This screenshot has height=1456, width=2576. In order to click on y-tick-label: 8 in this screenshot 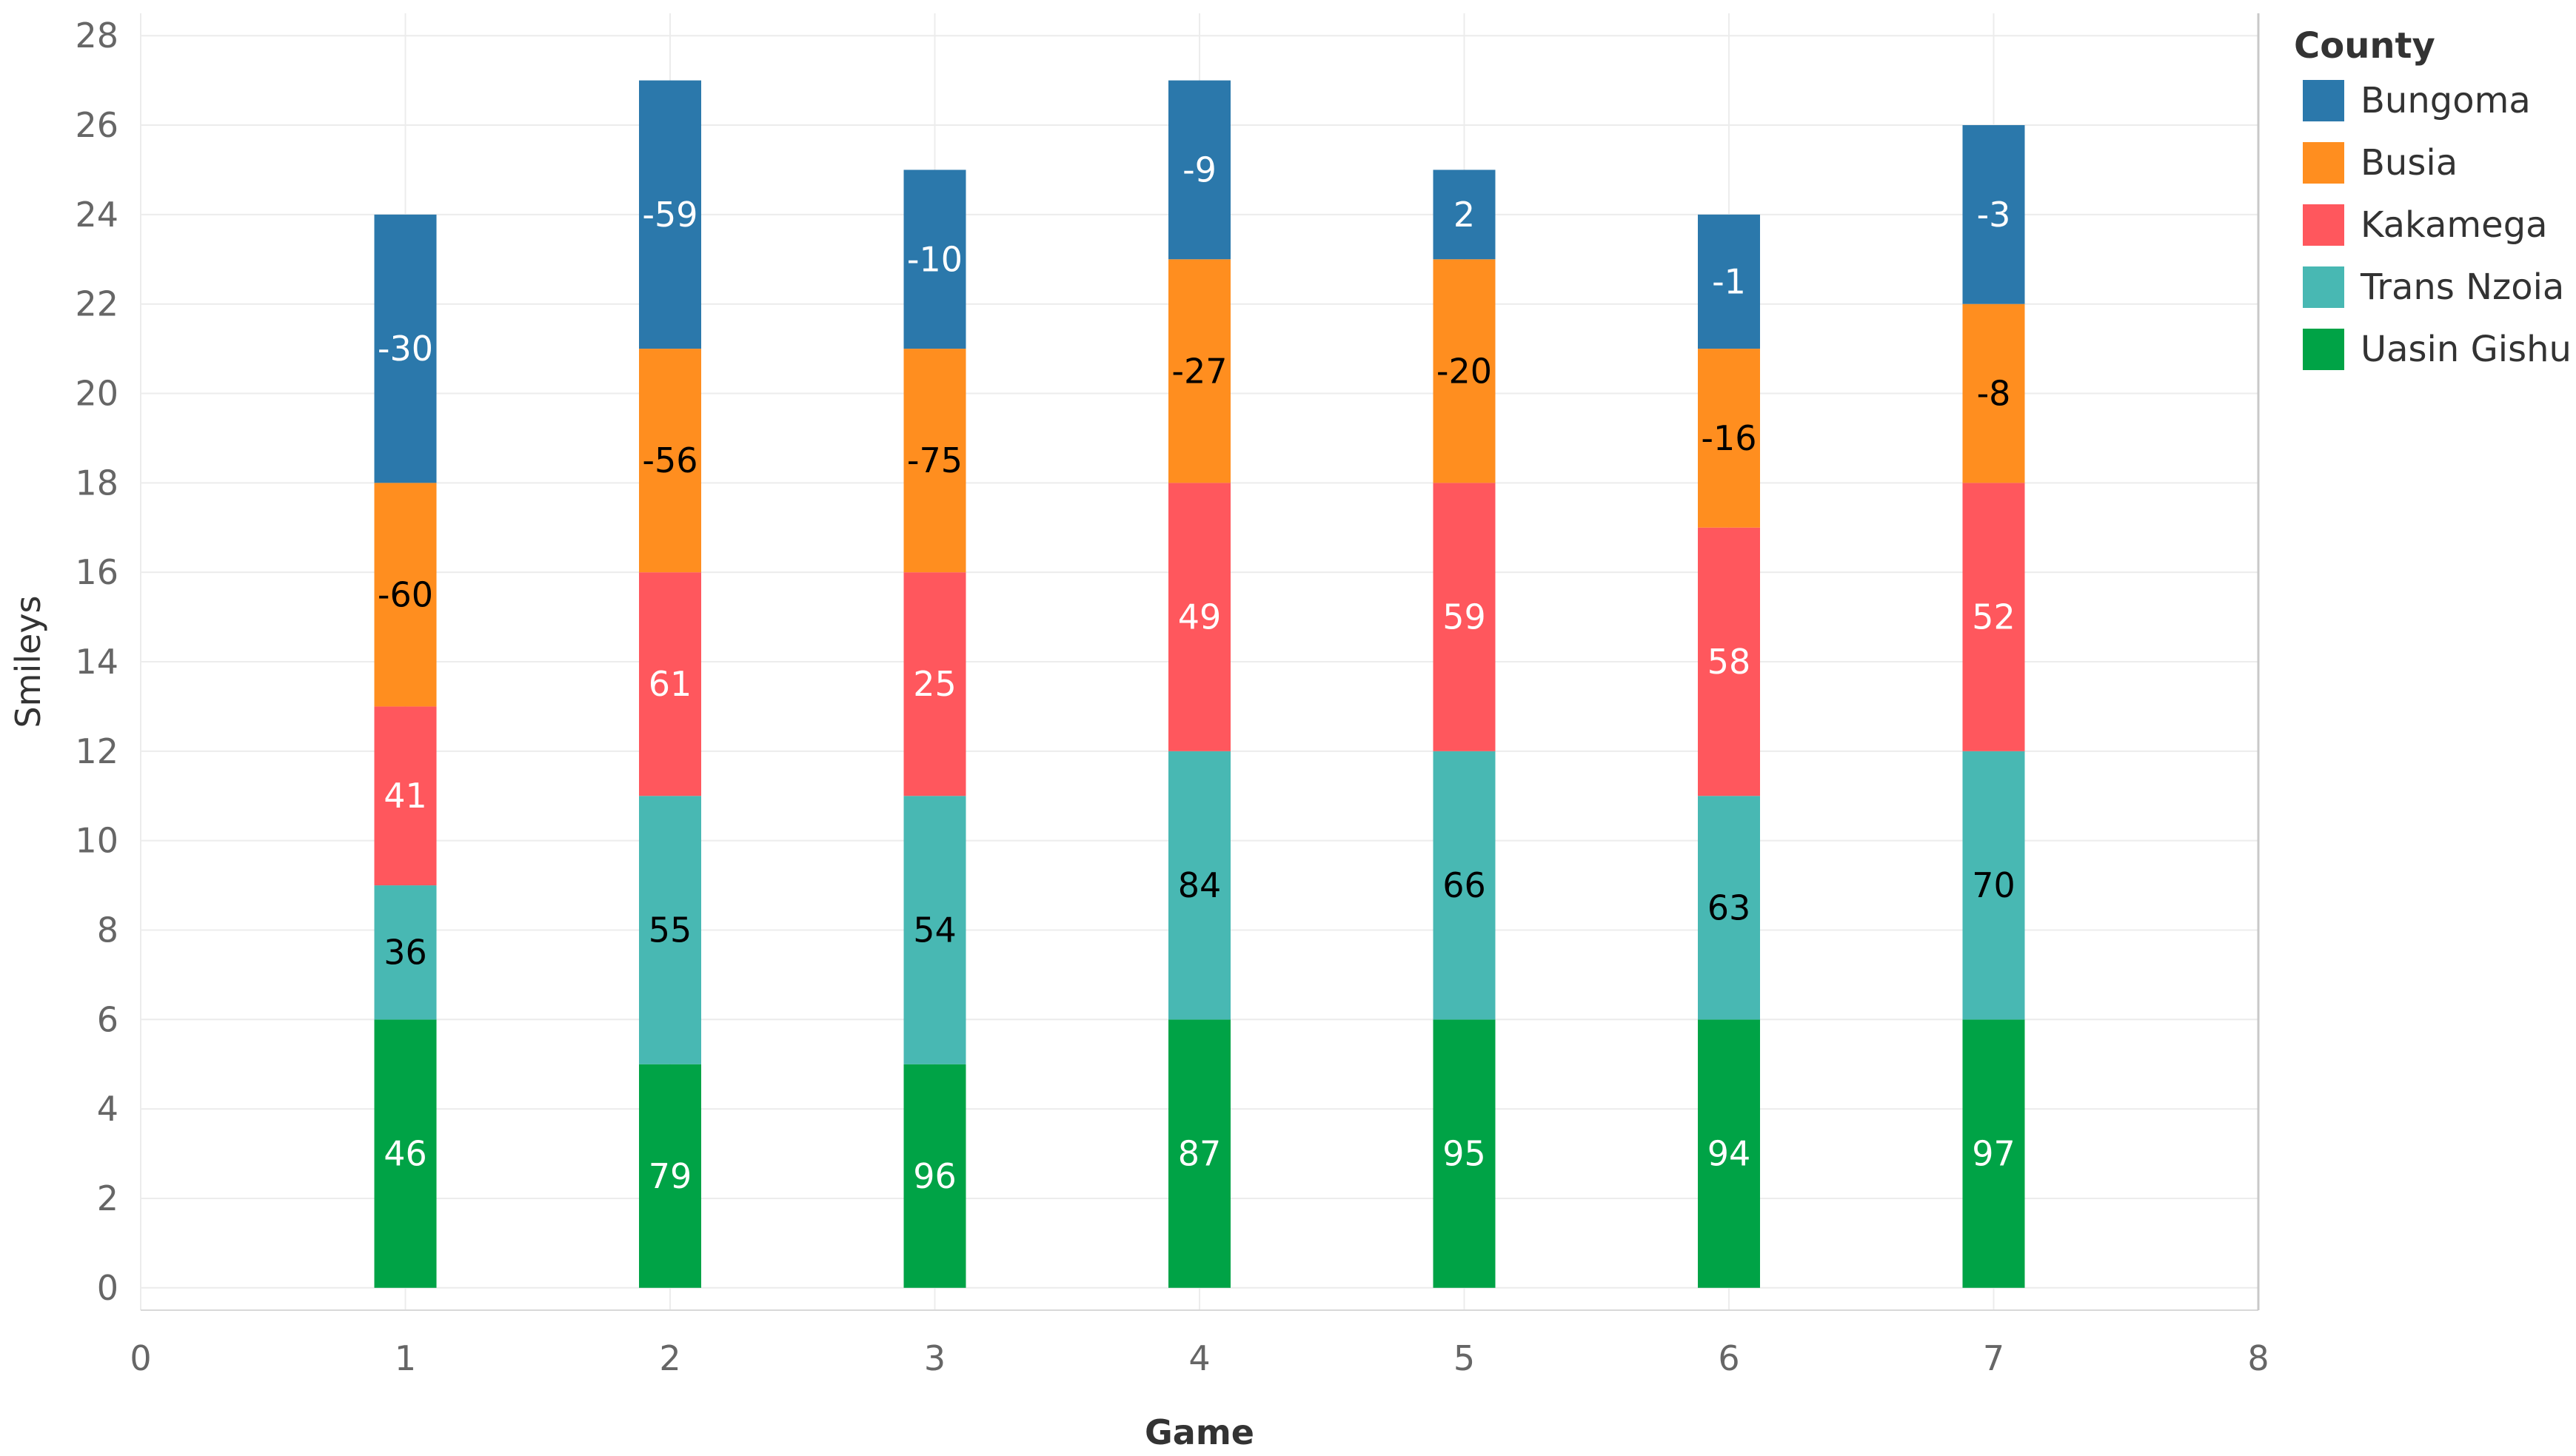, I will do `click(108, 930)`.